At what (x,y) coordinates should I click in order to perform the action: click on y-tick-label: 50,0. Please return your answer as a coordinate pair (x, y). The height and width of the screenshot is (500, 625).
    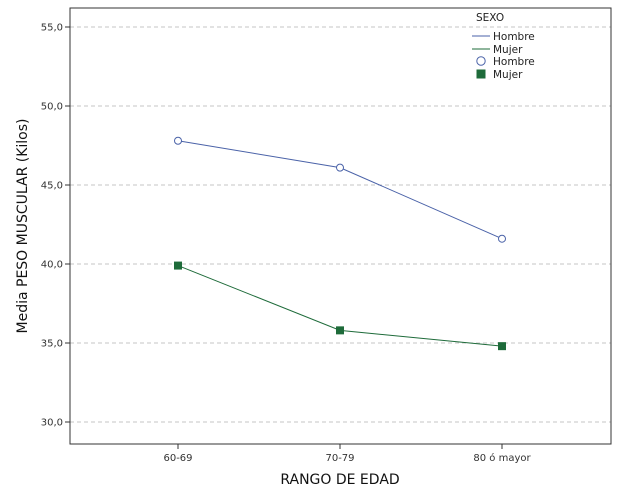
    Looking at the image, I should click on (52, 107).